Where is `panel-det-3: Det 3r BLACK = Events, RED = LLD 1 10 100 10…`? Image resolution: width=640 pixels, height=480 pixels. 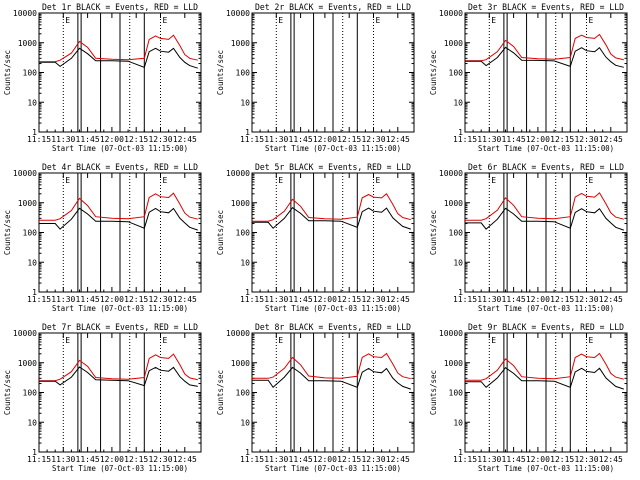 panel-det-3: Det 3r BLACK = Events, RED = LLD 1 10 100 10… is located at coordinates (528, 78).